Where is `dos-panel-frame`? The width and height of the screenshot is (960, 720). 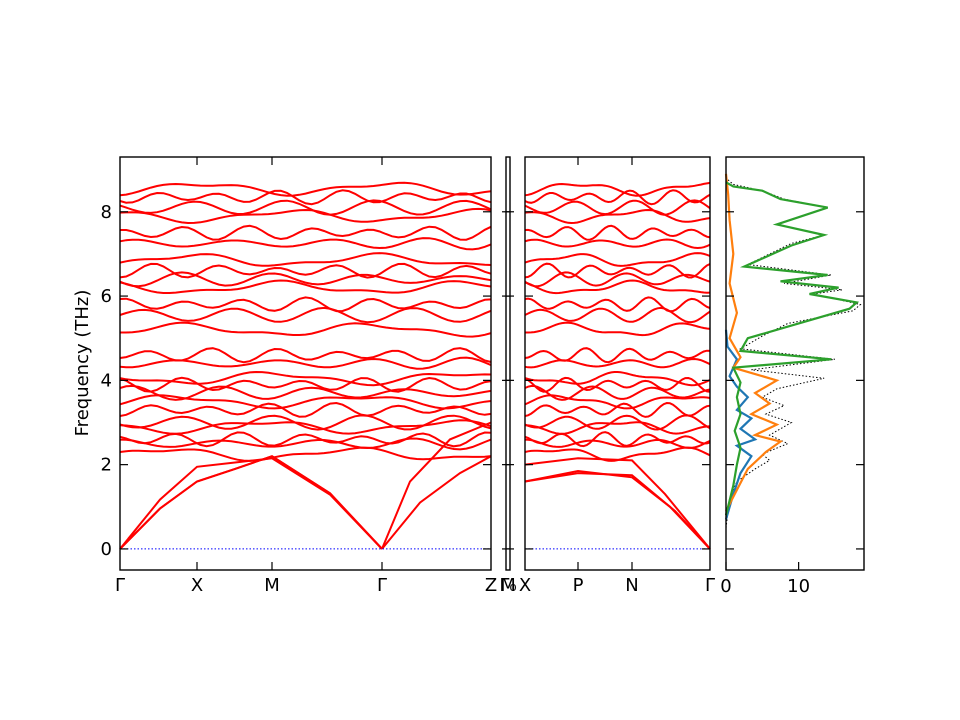 dos-panel-frame is located at coordinates (795, 363).